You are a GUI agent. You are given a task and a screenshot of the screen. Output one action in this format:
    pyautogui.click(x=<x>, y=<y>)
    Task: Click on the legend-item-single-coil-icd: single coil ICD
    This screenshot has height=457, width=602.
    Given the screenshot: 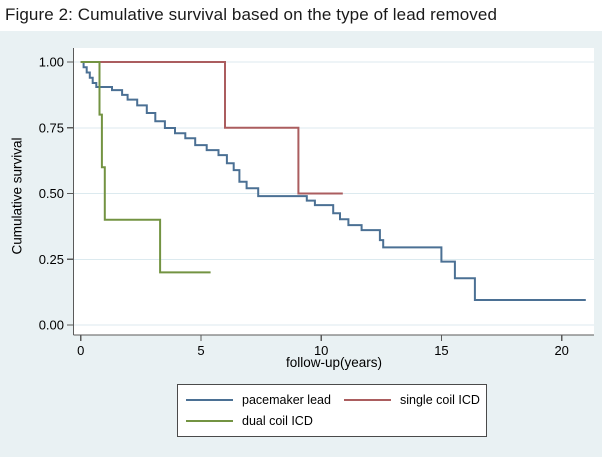 What is the action you would take?
    pyautogui.click(x=412, y=400)
    